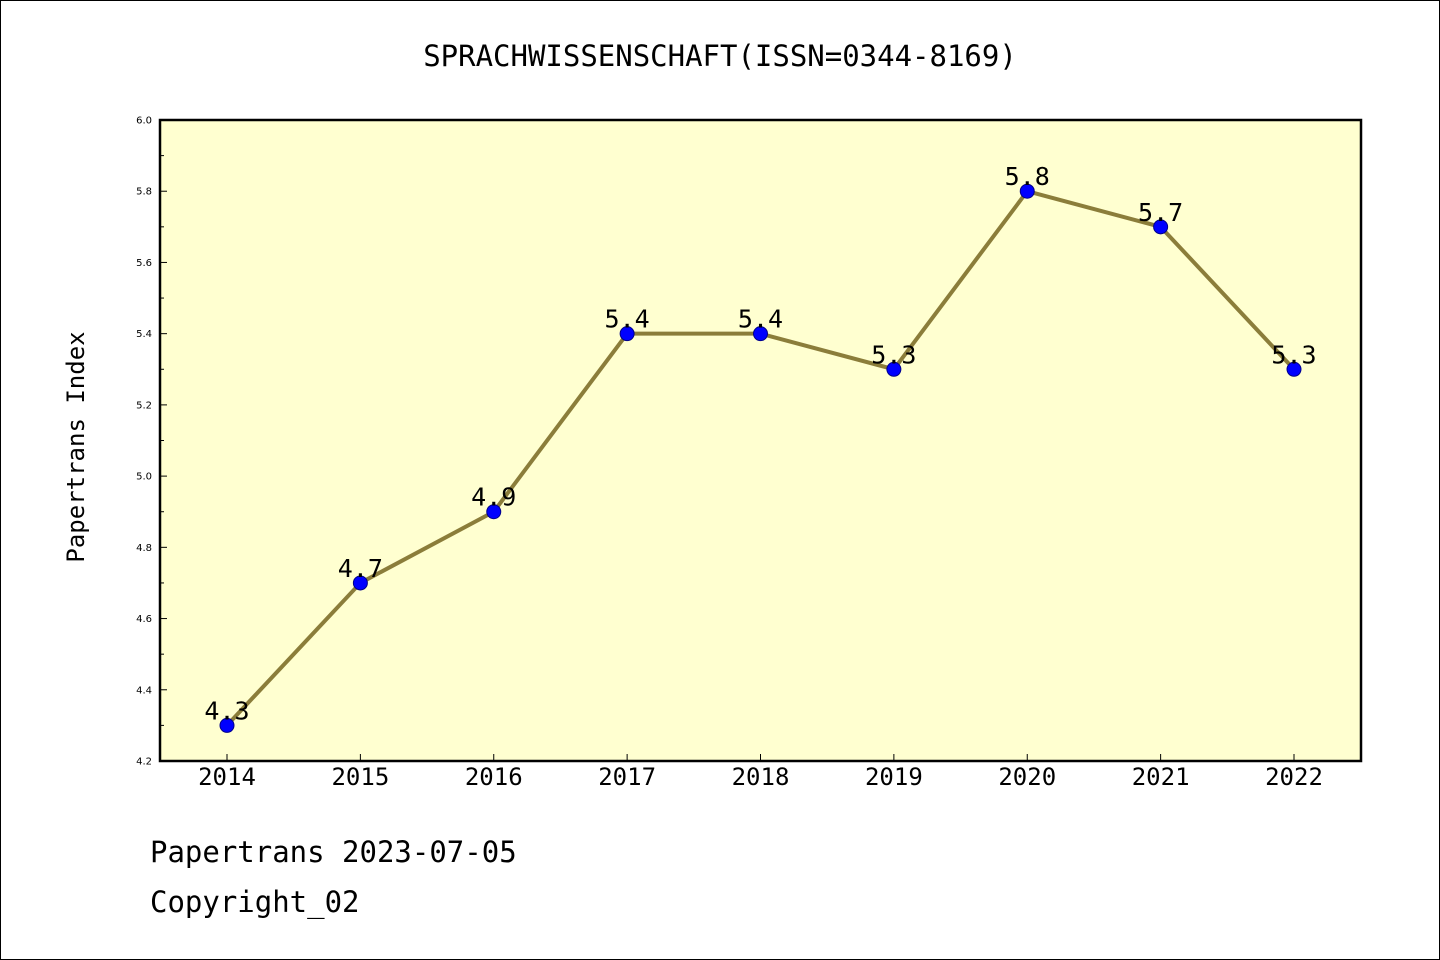  Describe the element at coordinates (151, 442) in the screenshot. I see `y-axis: 4.2 4.4 4.6 4.8 5.0 5.2 5.4 5.6 5.8 6.0` at that location.